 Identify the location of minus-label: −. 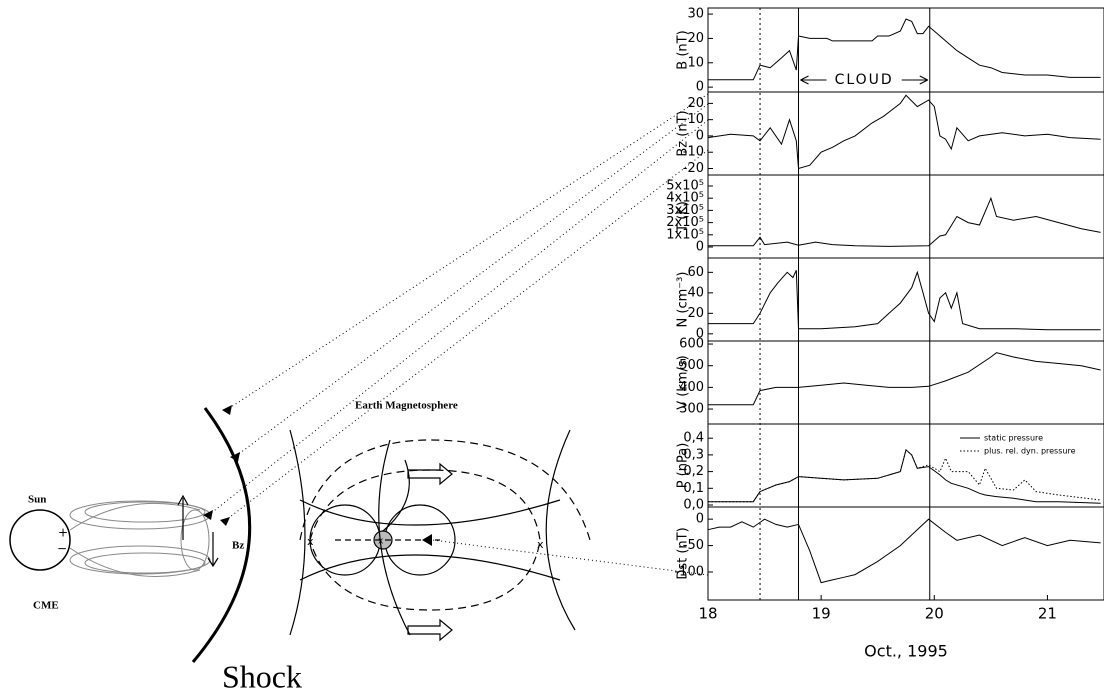
(62, 549).